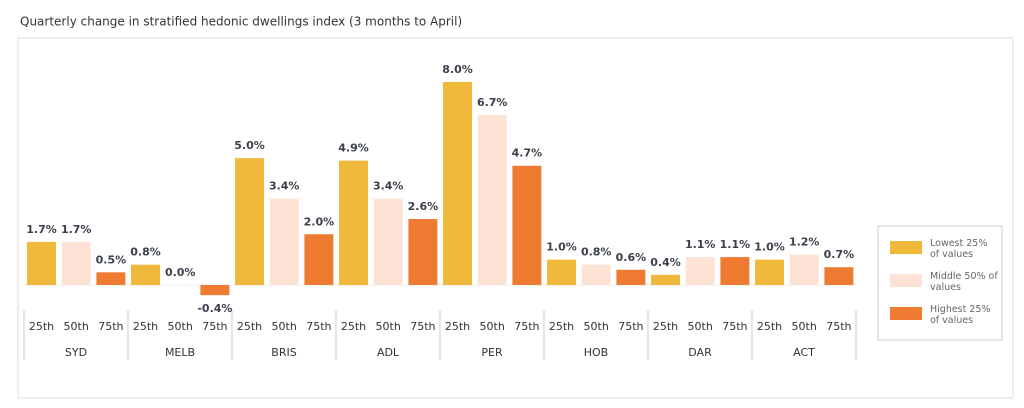 The height and width of the screenshot is (408, 1024). What do you see at coordinates (492, 102) in the screenshot?
I see `value-label: 6.7%` at bounding box center [492, 102].